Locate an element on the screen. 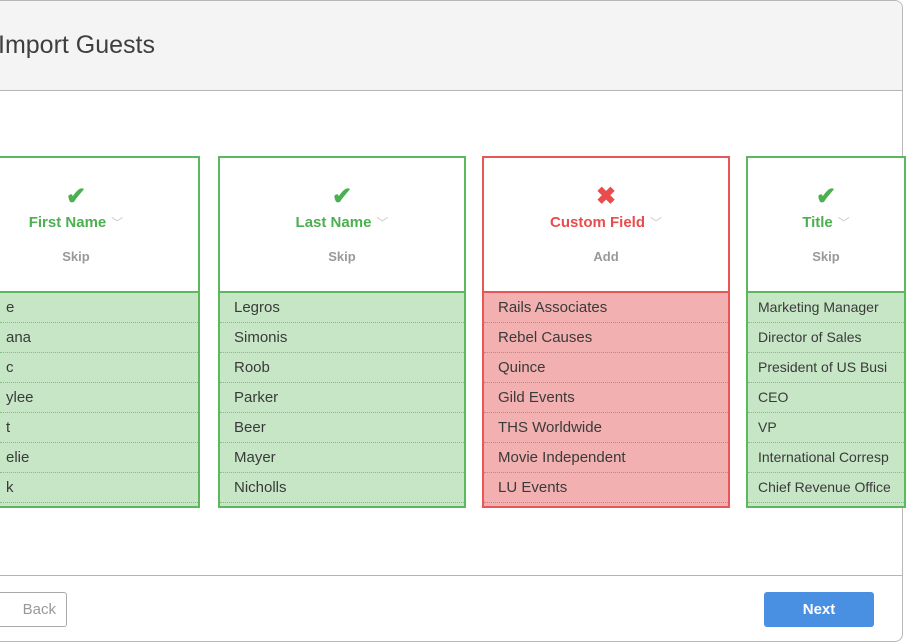 Image resolution: width=906 pixels, height=642 pixels. table-row: Marketing Manager is located at coordinates (826, 308).